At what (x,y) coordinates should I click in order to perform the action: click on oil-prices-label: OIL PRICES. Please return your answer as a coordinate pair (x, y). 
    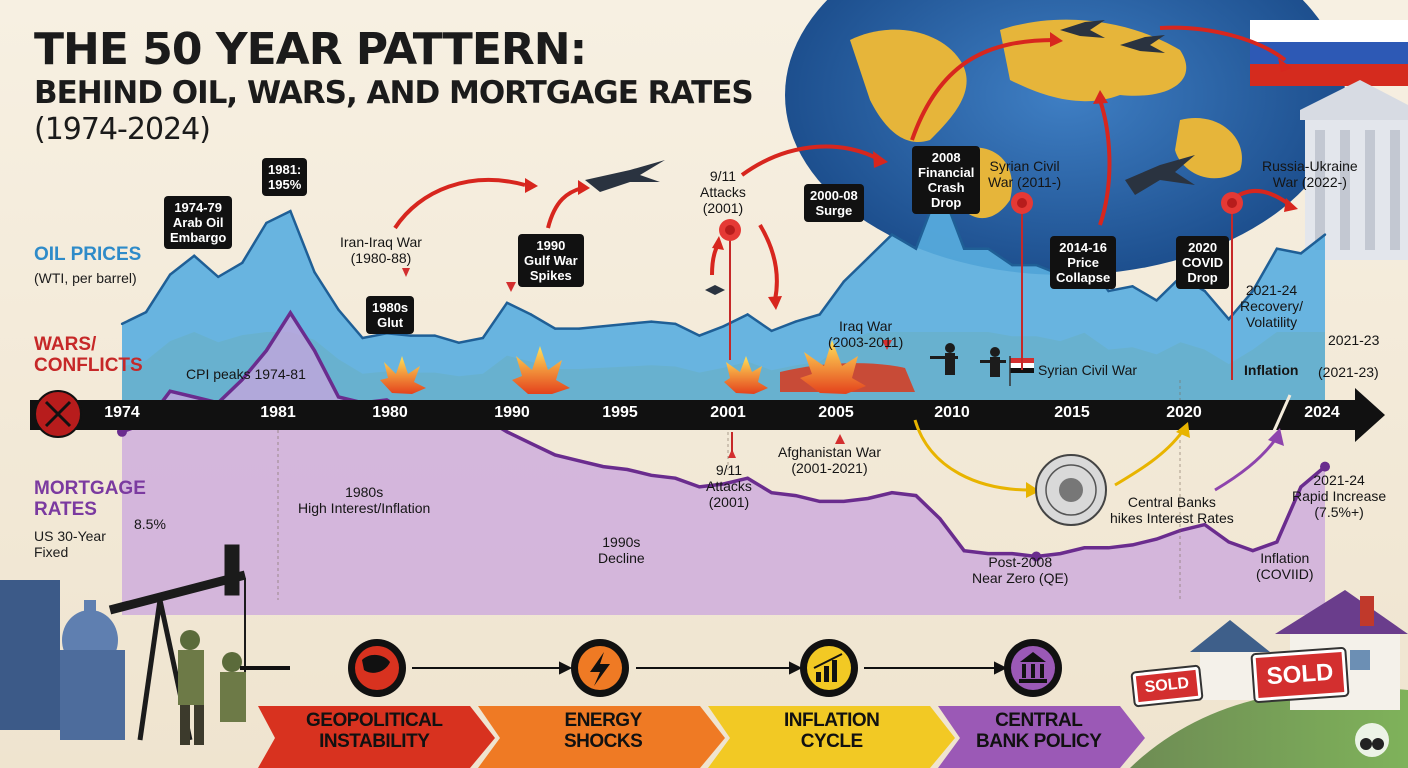
    Looking at the image, I should click on (88, 254).